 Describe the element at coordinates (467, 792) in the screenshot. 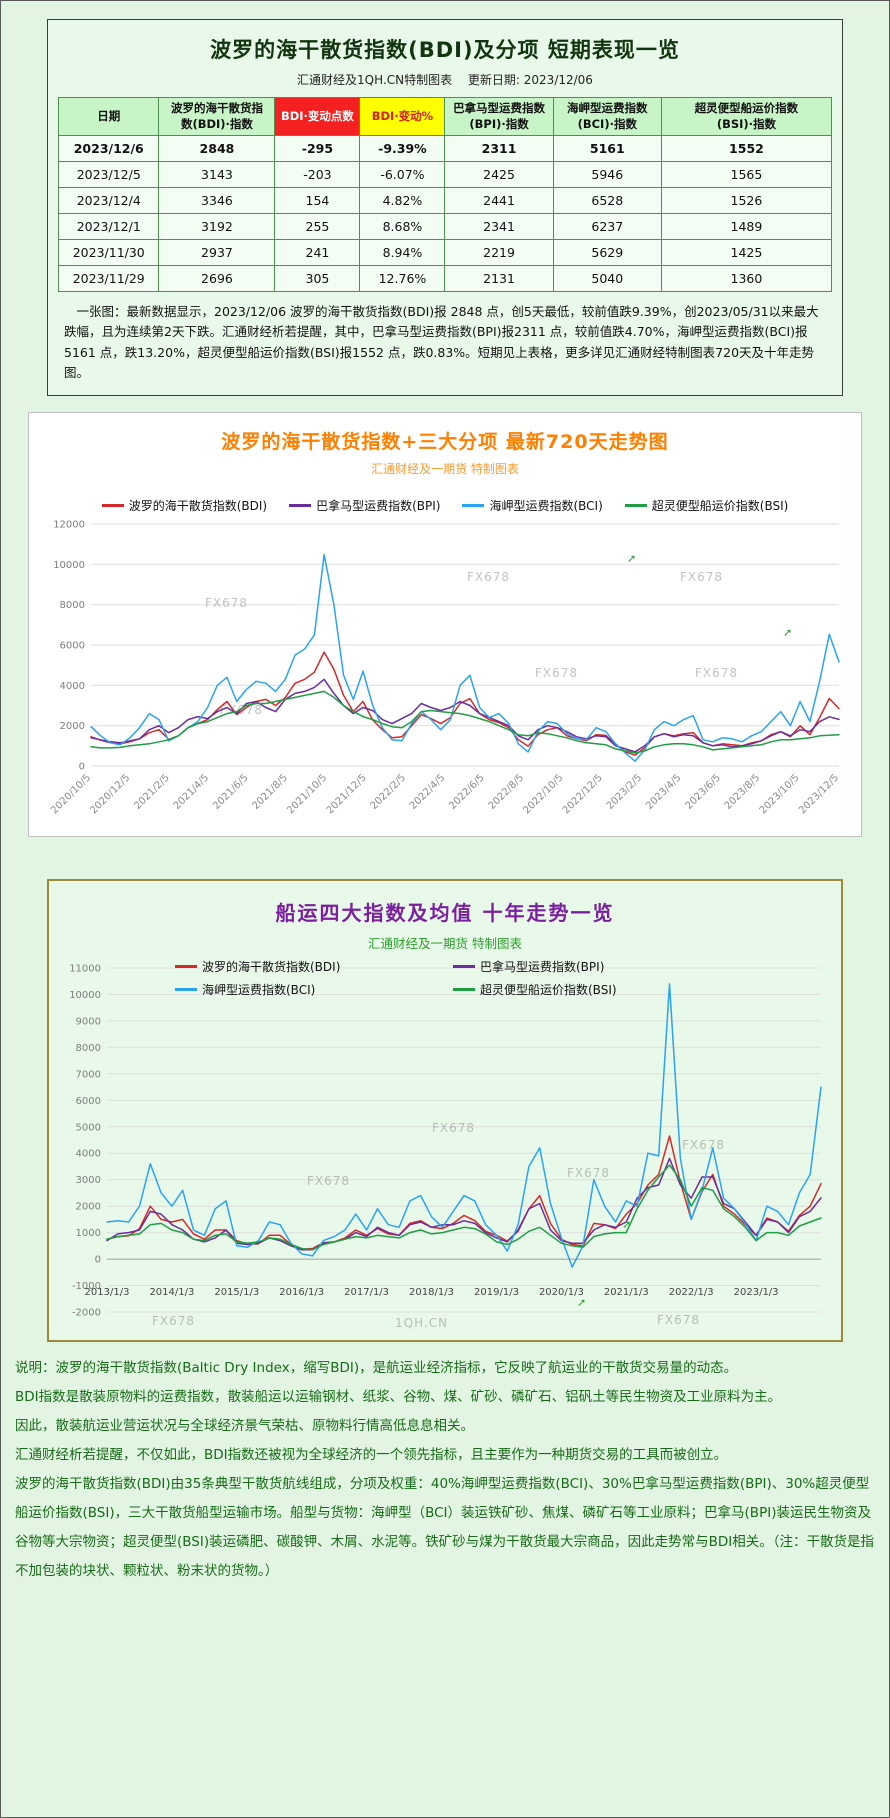

I see `svg-text: 2022/6/5` at that location.